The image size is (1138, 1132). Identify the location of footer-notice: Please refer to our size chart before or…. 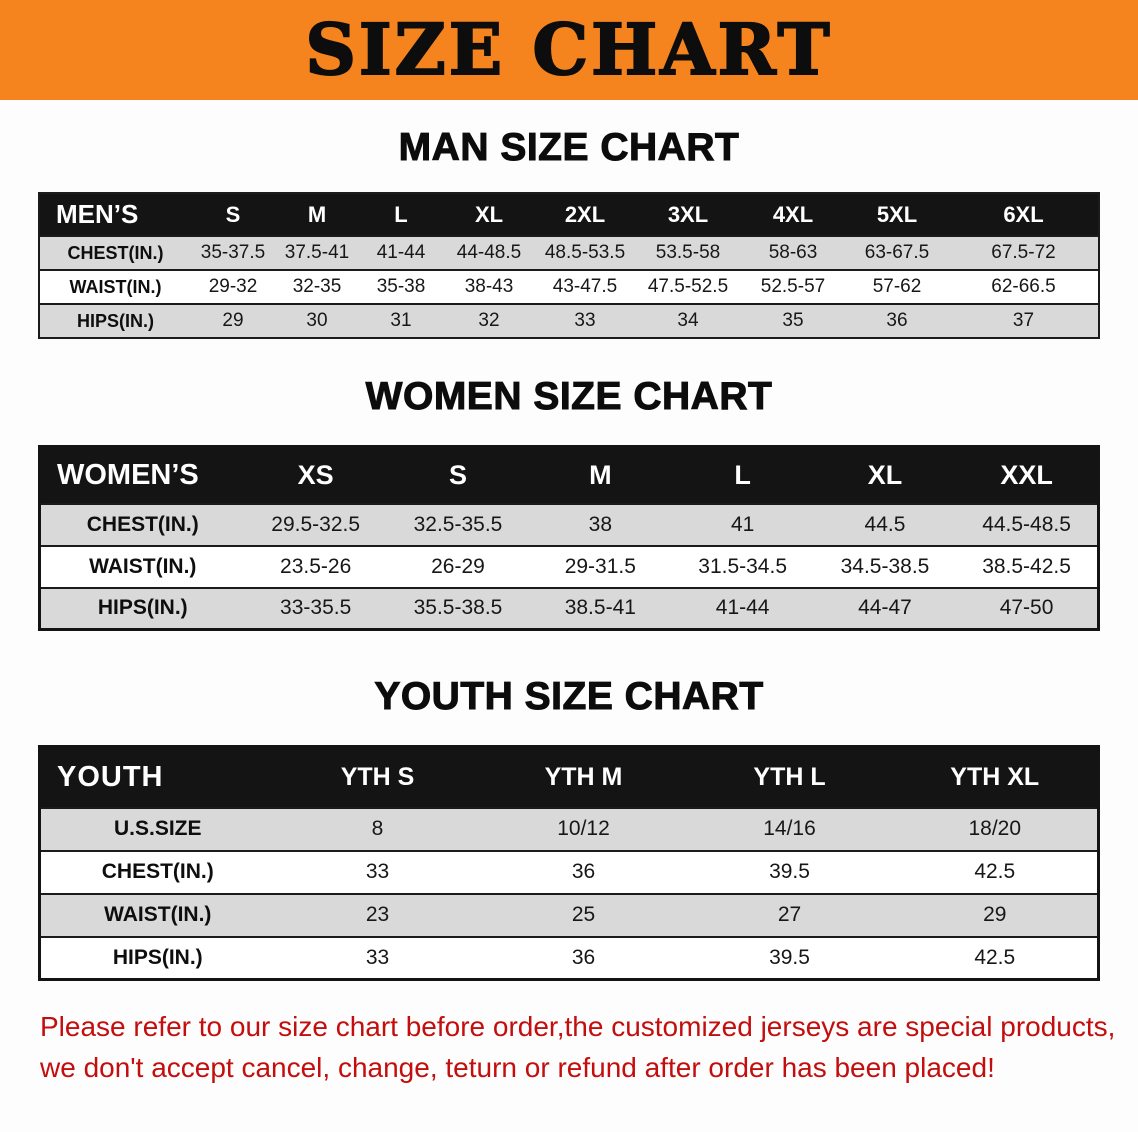
(589, 1047).